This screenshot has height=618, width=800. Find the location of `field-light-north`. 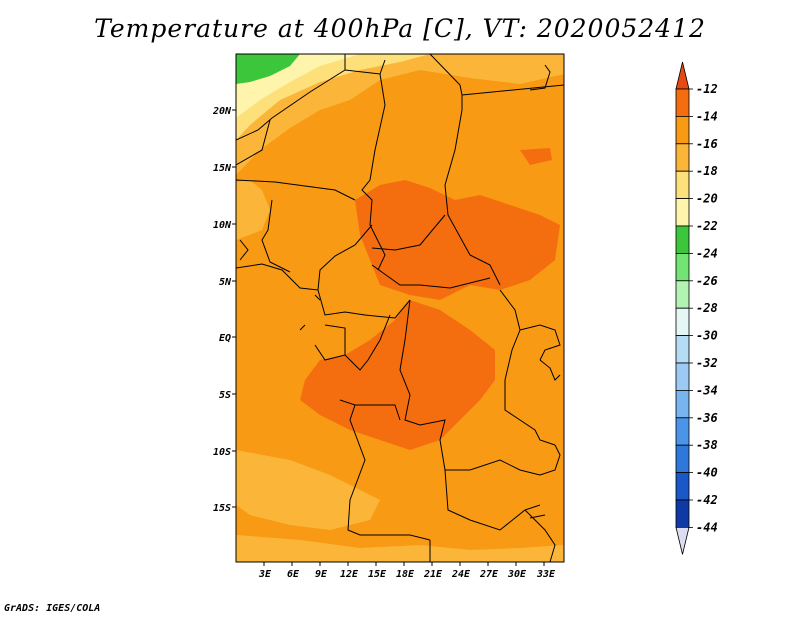

field-light-north is located at coordinates (400, 114).